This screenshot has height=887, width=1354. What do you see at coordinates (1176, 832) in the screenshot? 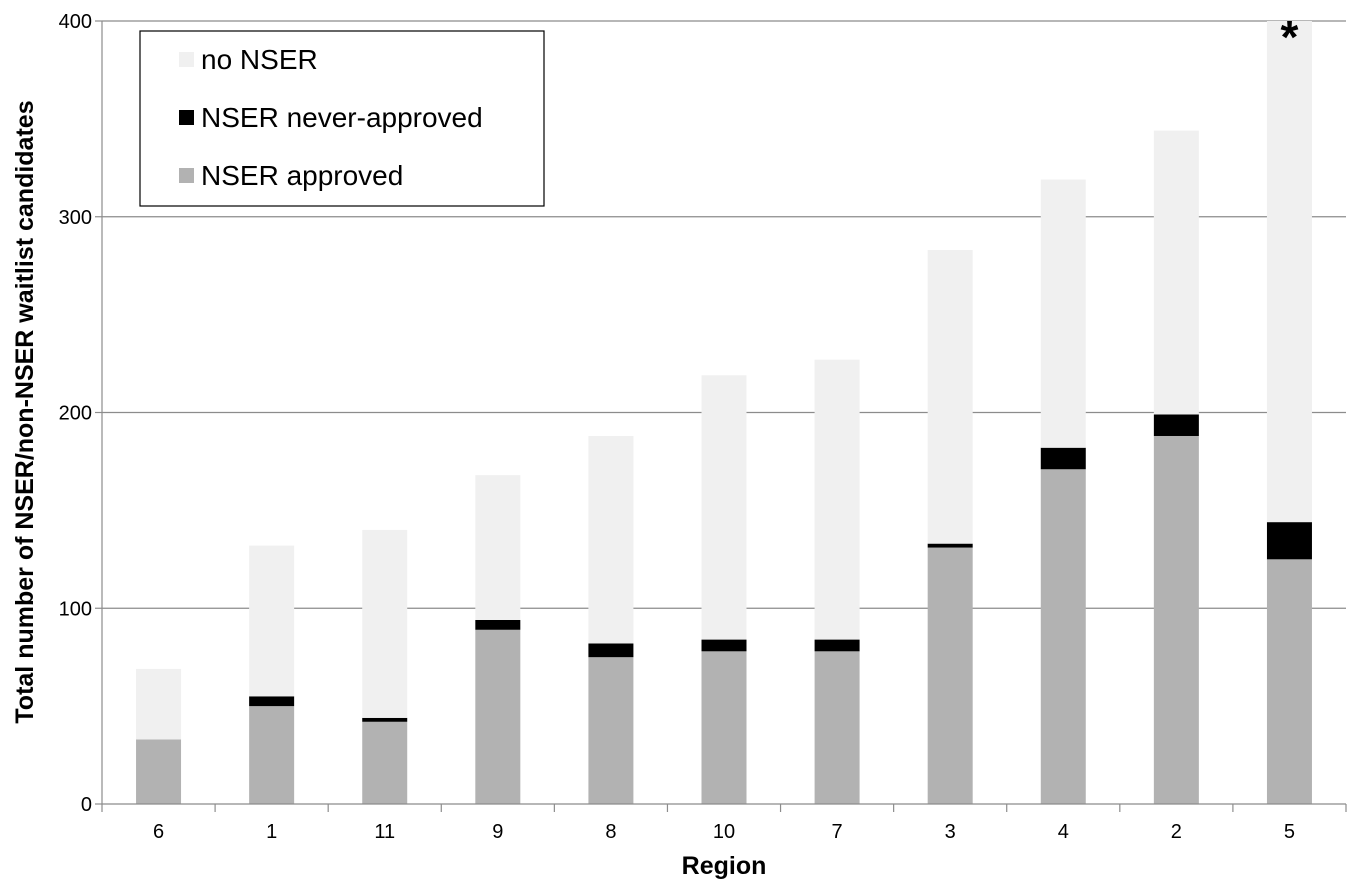
I see `x-tick-label: 2` at bounding box center [1176, 832].